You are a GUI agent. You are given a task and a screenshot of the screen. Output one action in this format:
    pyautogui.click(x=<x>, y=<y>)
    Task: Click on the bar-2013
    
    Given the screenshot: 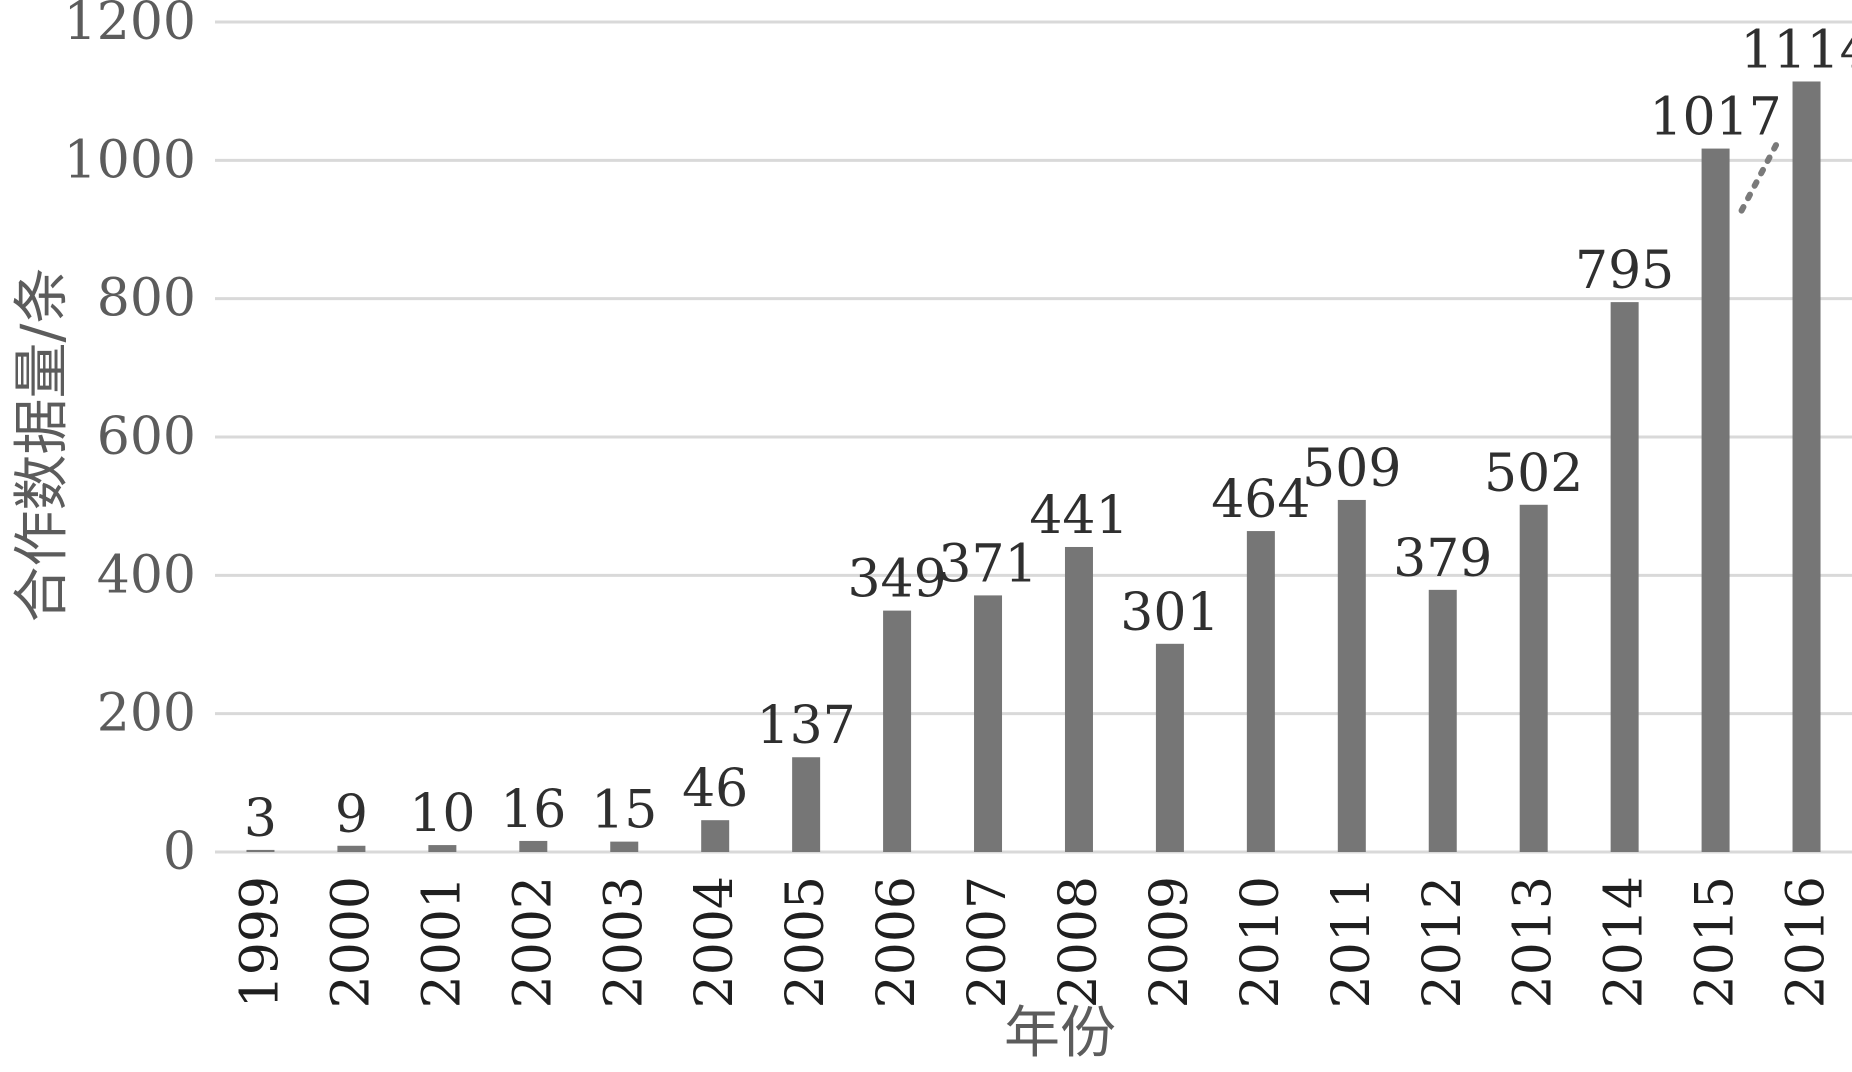 What is the action you would take?
    pyautogui.click(x=1533, y=678)
    